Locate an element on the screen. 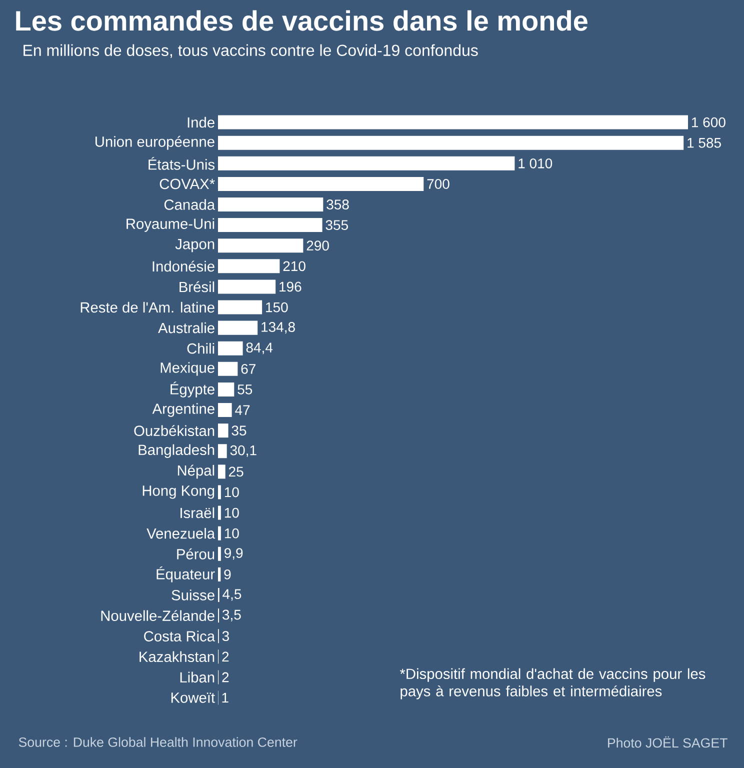 This screenshot has height=768, width=744. data-label: 35 is located at coordinates (239, 431).